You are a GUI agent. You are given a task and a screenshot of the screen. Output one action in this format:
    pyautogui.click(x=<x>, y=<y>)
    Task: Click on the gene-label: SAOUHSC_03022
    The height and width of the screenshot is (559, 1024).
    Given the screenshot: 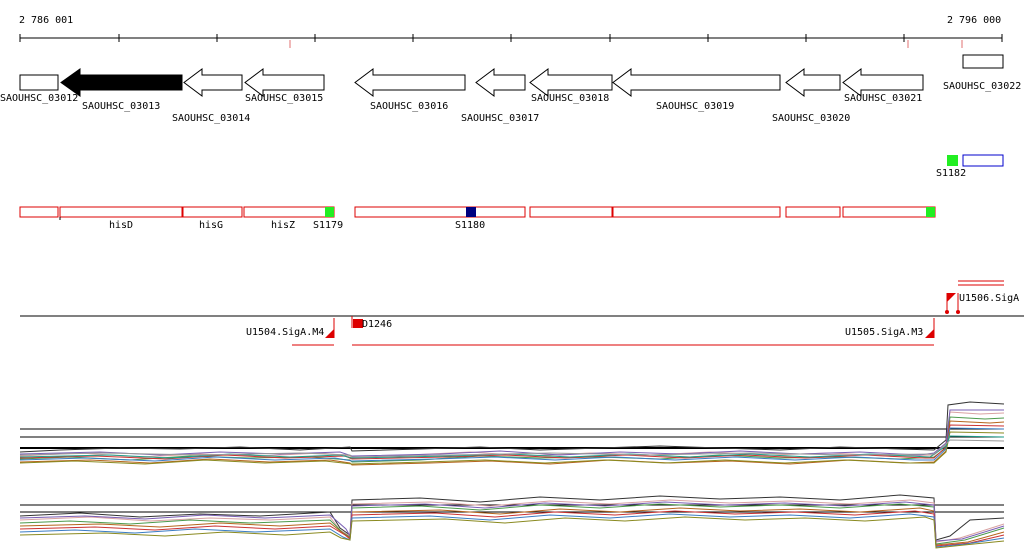 What is the action you would take?
    pyautogui.click(x=982, y=86)
    